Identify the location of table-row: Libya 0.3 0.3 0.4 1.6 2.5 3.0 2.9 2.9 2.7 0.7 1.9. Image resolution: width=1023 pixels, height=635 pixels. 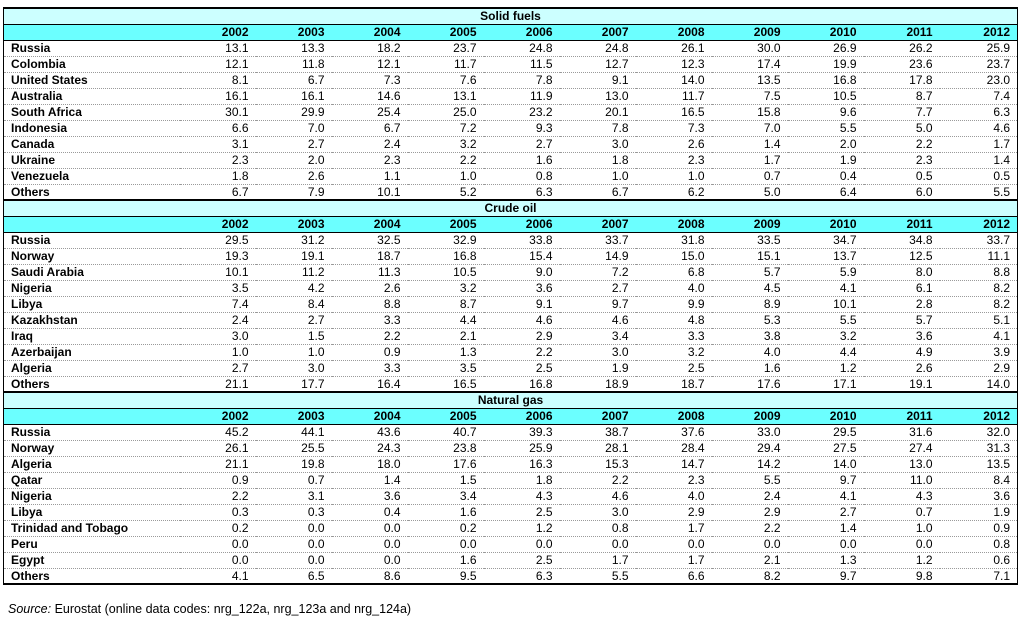
(510, 511).